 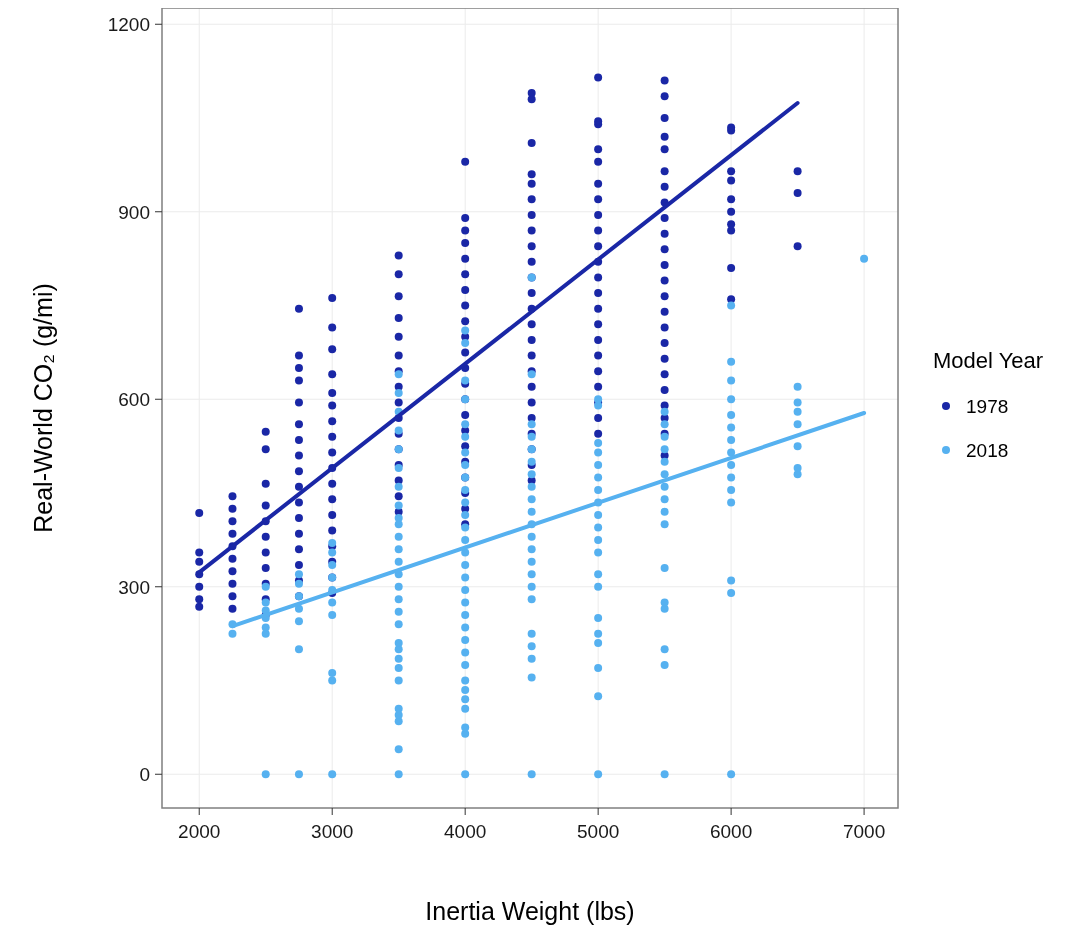 I want to click on x-tick-label: 6000, so click(x=731, y=831).